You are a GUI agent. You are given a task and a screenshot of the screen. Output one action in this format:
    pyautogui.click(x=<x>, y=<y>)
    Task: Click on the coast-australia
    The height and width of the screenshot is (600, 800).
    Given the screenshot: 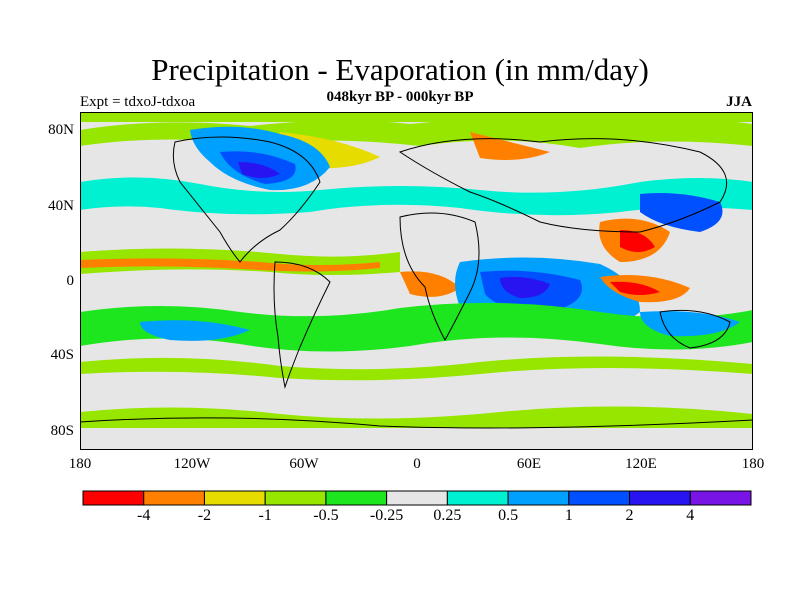 What is the action you would take?
    pyautogui.click(x=695, y=329)
    